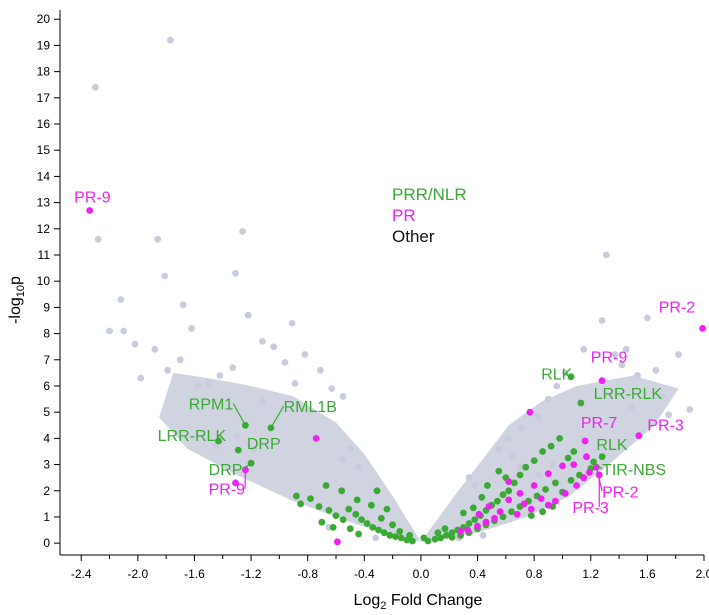 The height and width of the screenshot is (615, 709). I want to click on x-tick-label: 0.4, so click(477, 574).